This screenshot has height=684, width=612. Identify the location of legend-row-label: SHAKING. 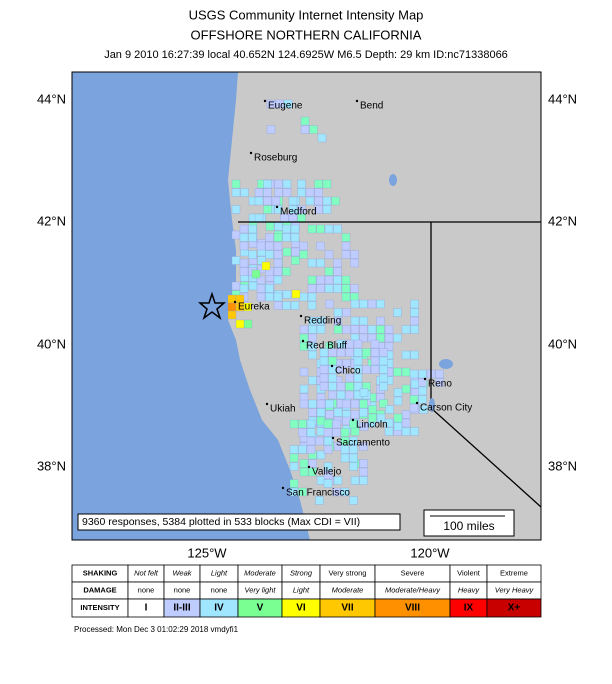
(100, 572).